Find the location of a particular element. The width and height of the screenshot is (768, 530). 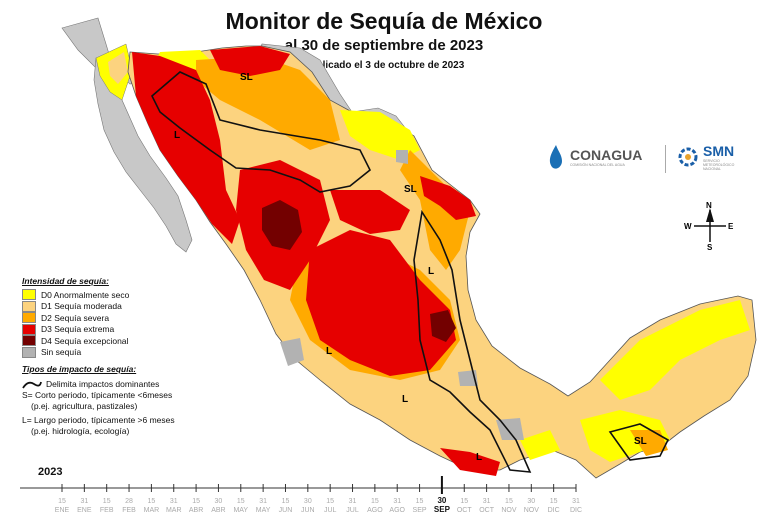

legend-item: D0 Anormalmente seco is located at coordinates (75, 295).